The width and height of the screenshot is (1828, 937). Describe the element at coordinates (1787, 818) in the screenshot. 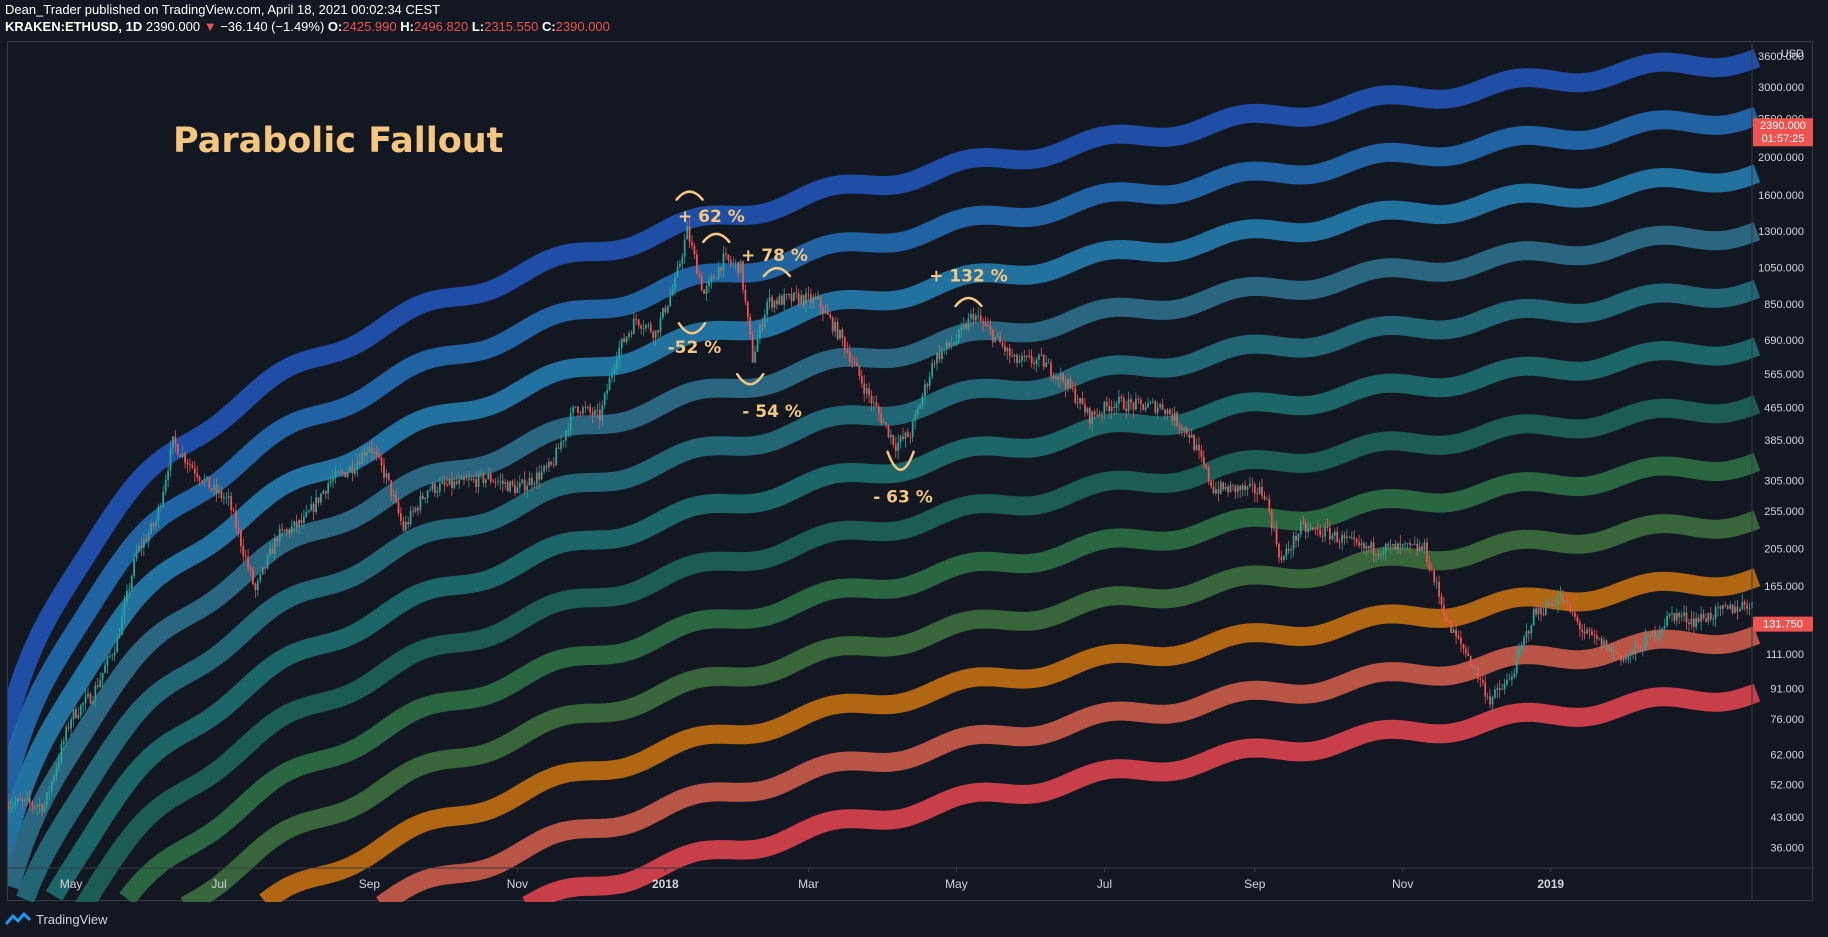

I see `price-tick-label: 43.000` at that location.